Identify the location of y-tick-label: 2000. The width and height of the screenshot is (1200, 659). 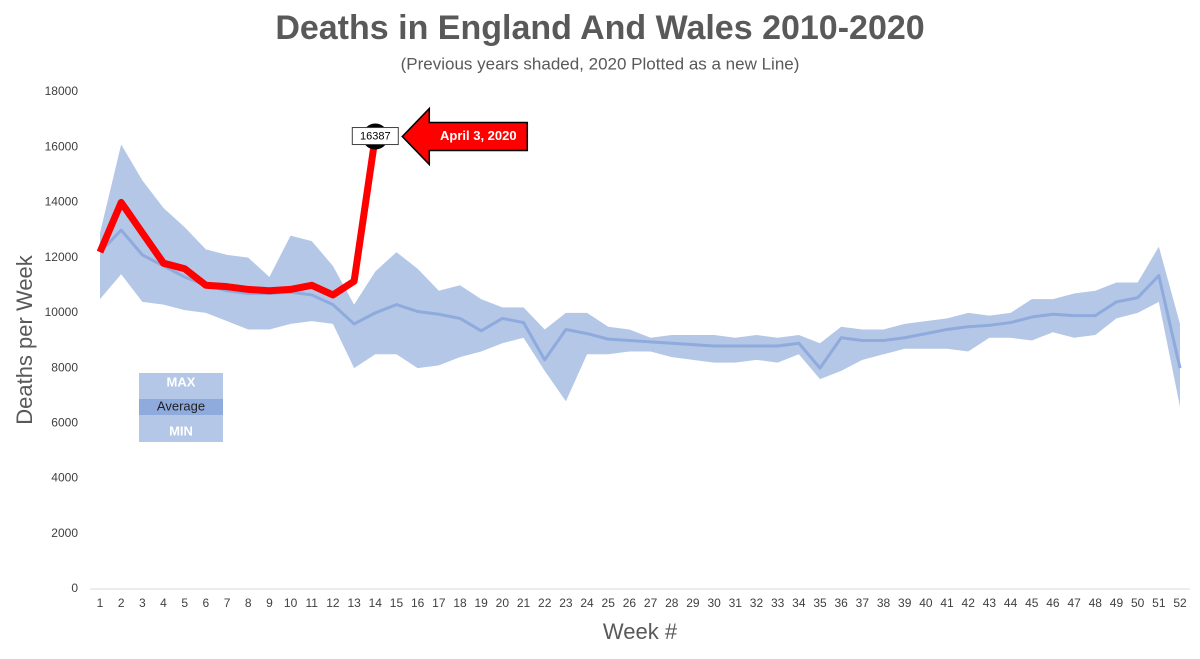
(64, 533).